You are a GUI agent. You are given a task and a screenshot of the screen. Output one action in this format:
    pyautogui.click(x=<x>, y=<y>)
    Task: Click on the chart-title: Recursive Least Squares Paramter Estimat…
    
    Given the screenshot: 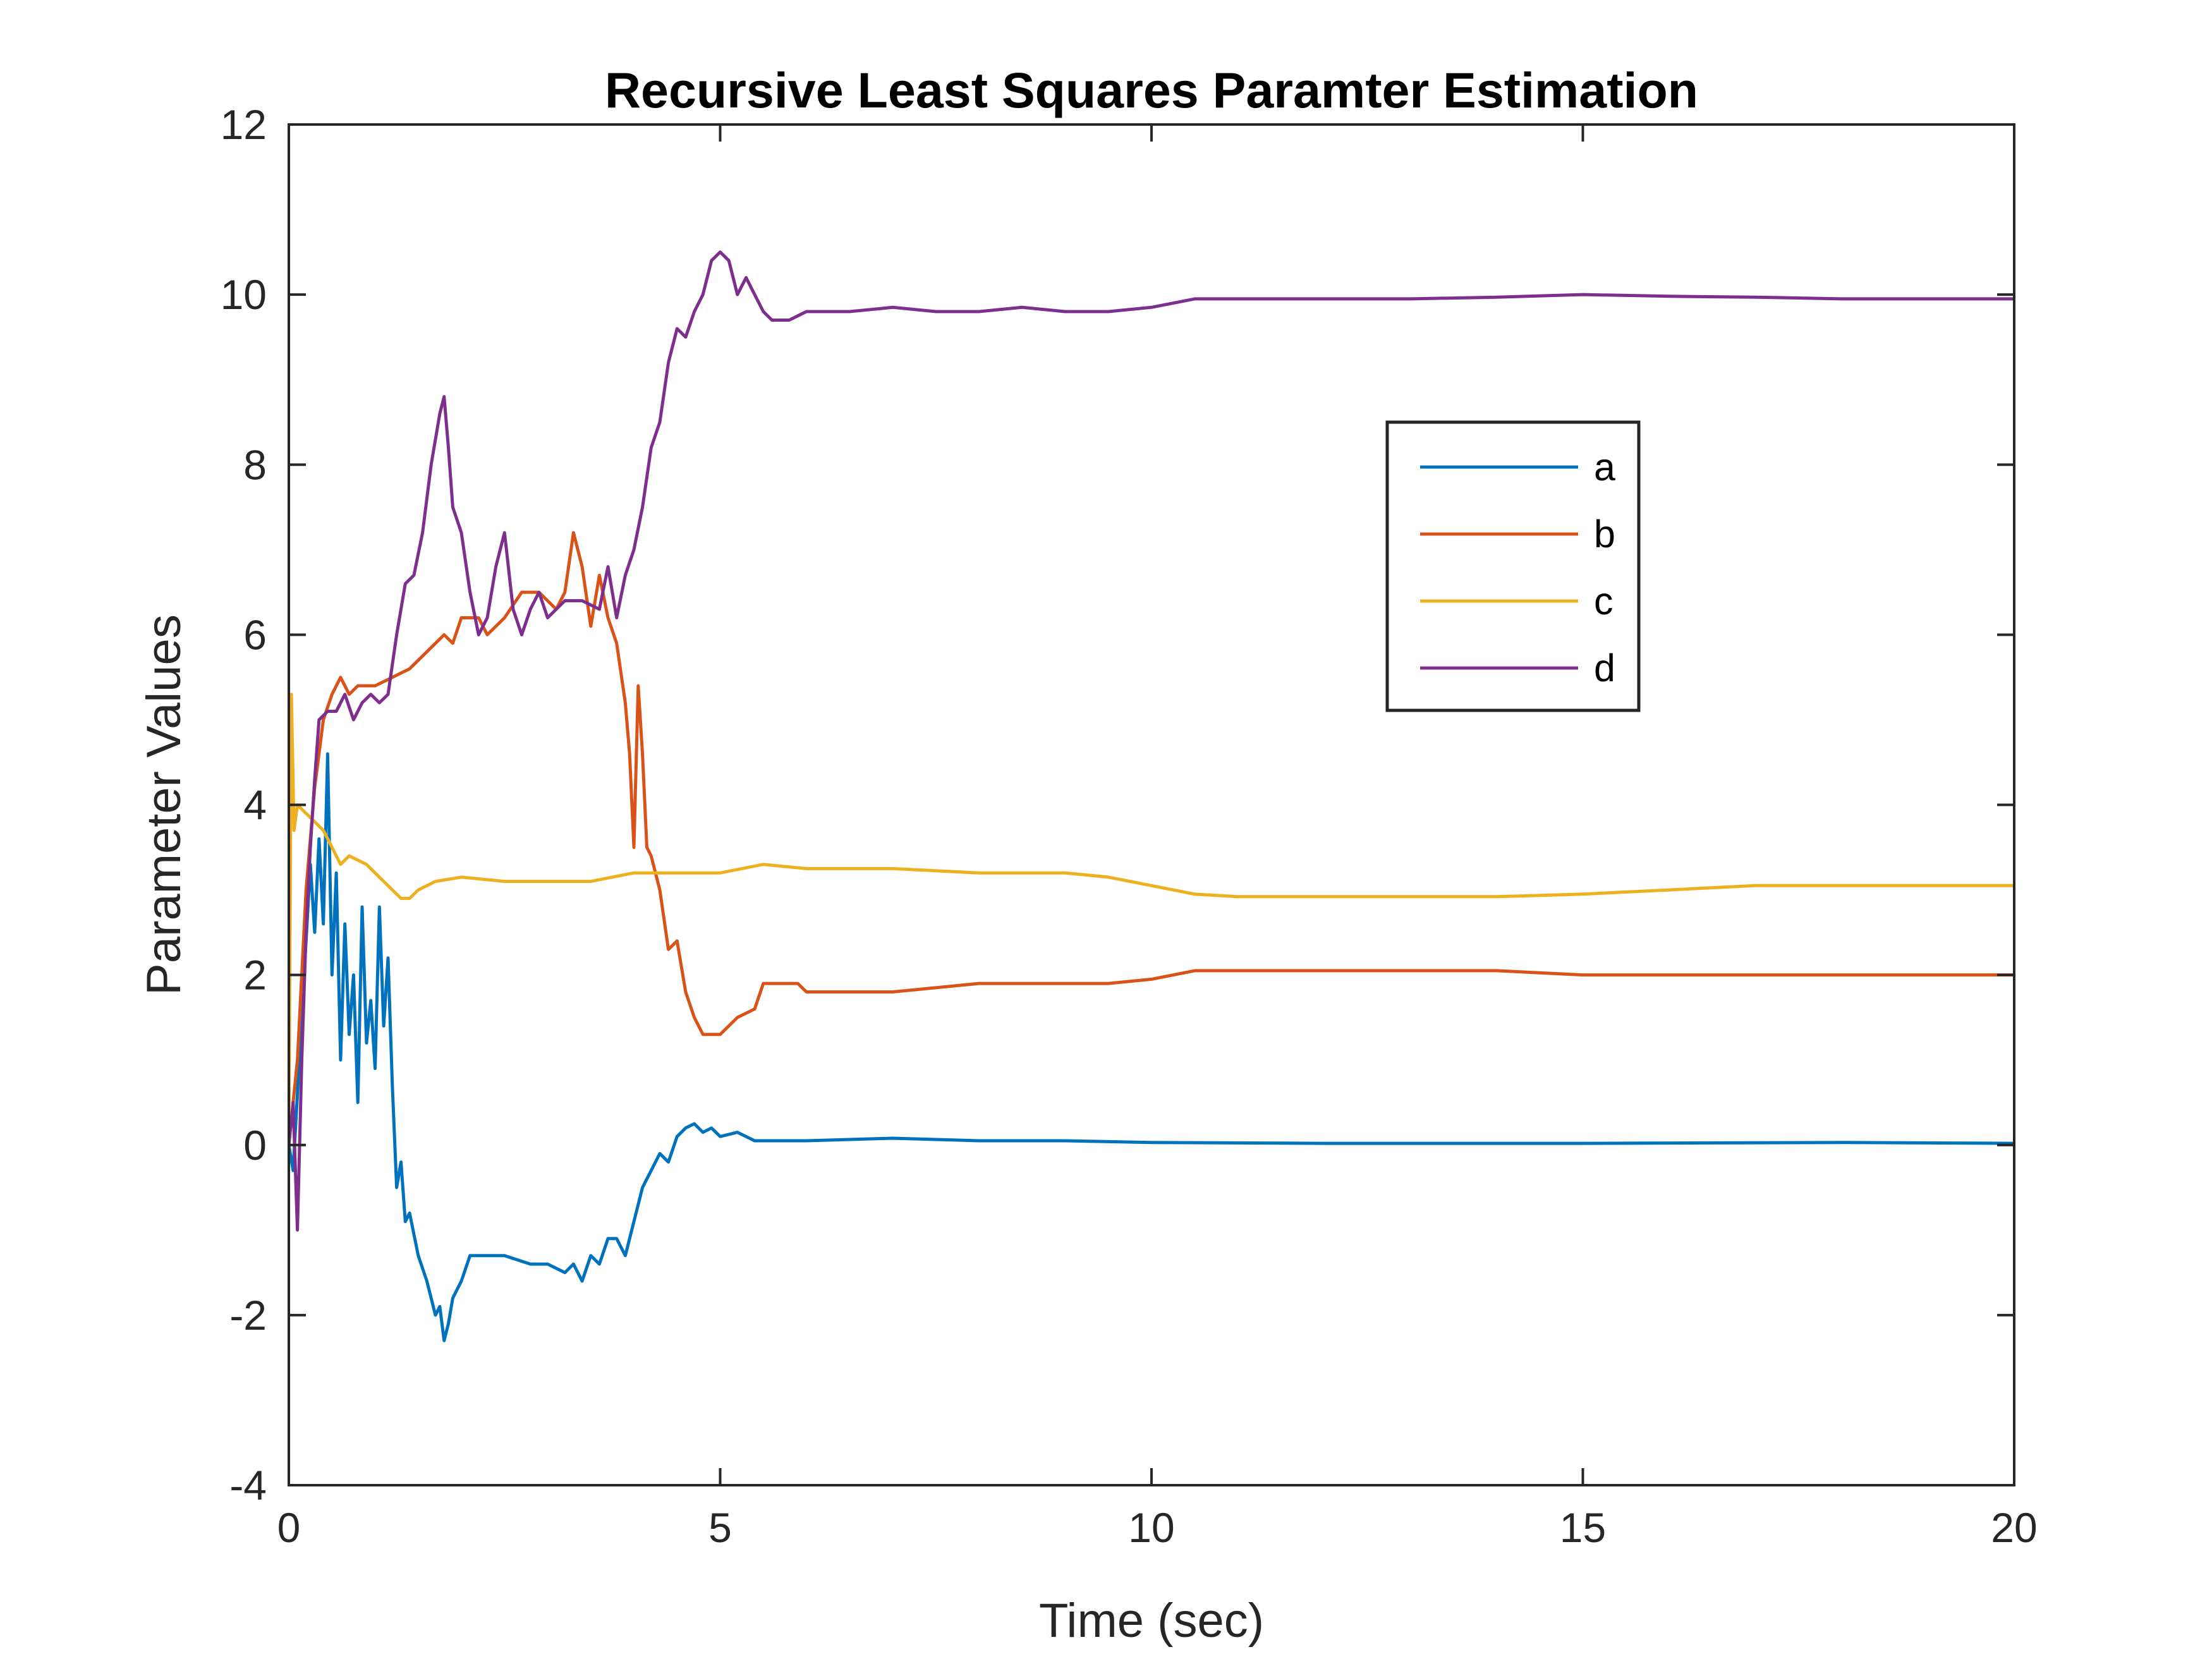 What is the action you would take?
    pyautogui.click(x=1151, y=90)
    